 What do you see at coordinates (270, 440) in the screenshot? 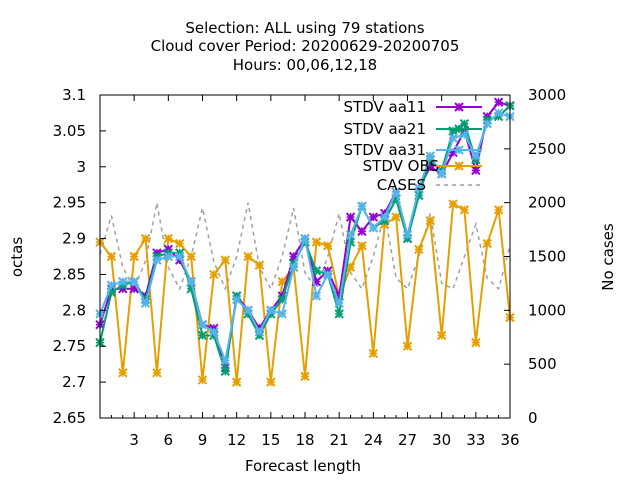
I see `x-tick-label: 15` at bounding box center [270, 440].